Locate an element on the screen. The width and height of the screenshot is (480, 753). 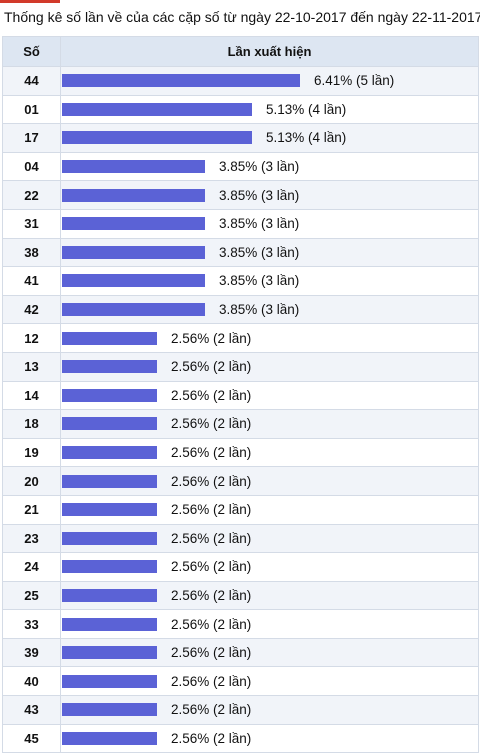
table-row: 04 3.85% (3 lần) is located at coordinates (240, 166).